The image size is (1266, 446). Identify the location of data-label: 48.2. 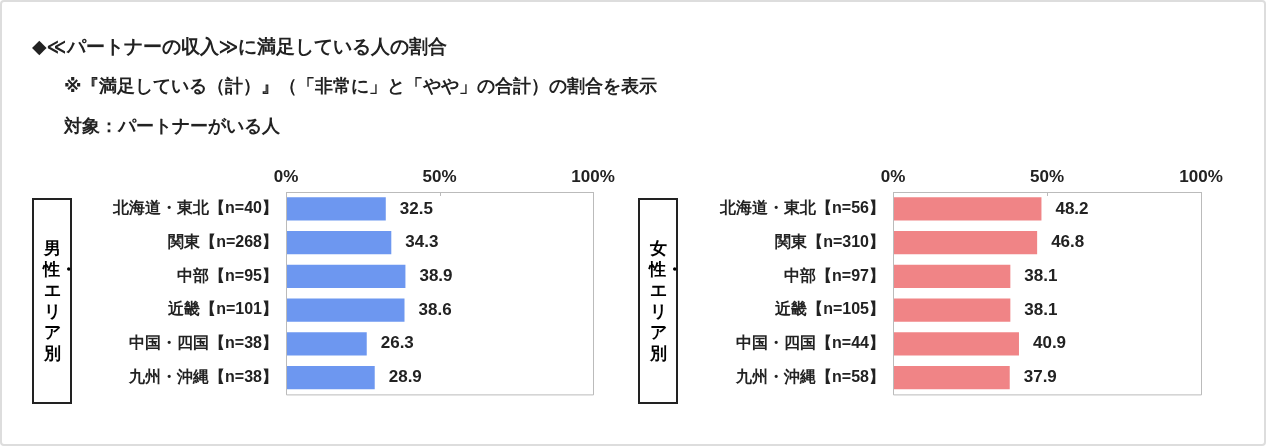
(1072, 208).